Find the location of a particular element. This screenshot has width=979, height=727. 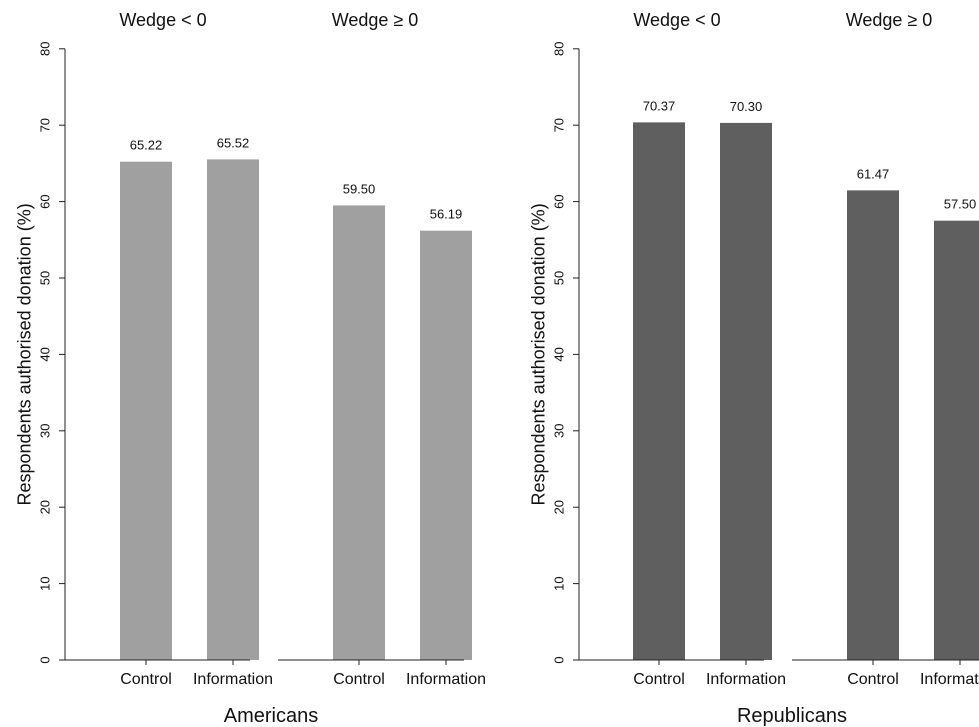

bar-value-label: 59.50 is located at coordinates (359, 188).